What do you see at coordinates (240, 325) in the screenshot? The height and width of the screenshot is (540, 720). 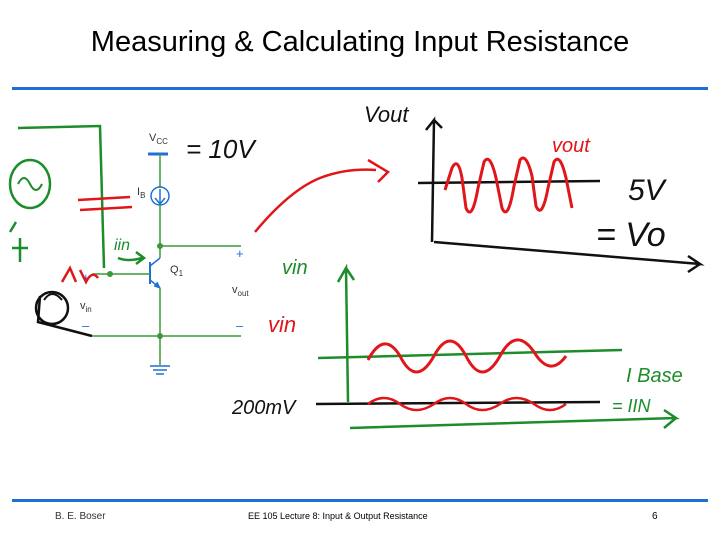 I see `vout-minus: –` at bounding box center [240, 325].